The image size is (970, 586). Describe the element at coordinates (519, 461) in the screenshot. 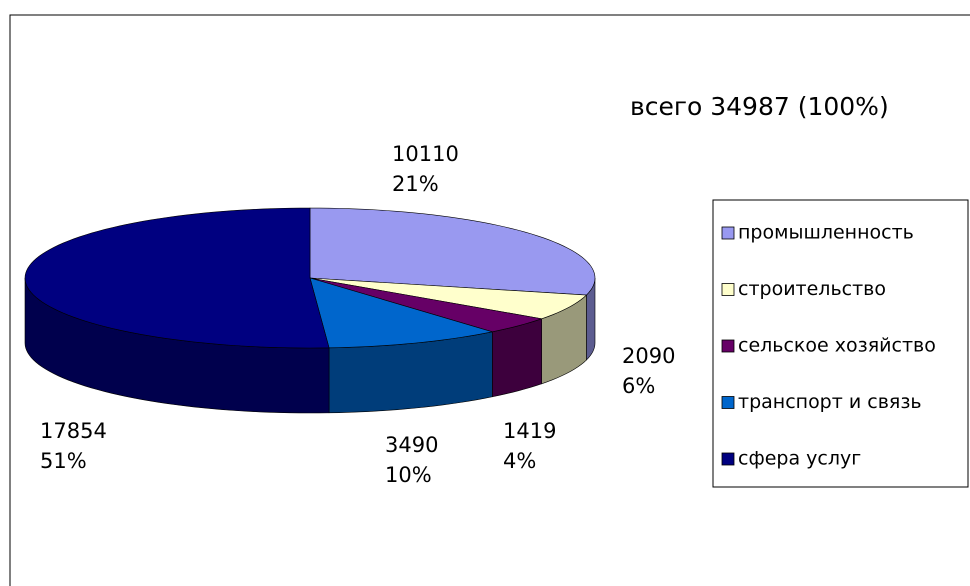

I see `percent-label: 4%` at that location.